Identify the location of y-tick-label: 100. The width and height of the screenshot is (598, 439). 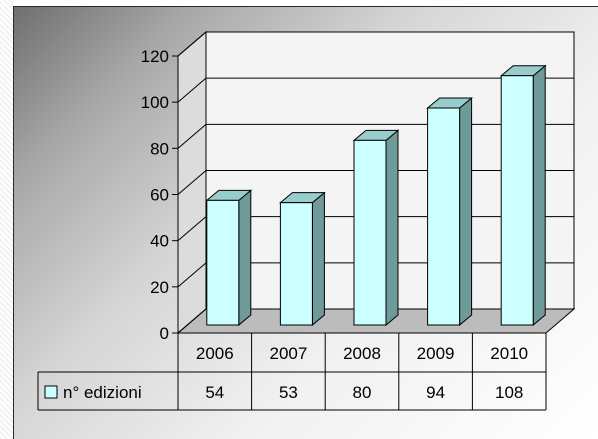
(155, 102).